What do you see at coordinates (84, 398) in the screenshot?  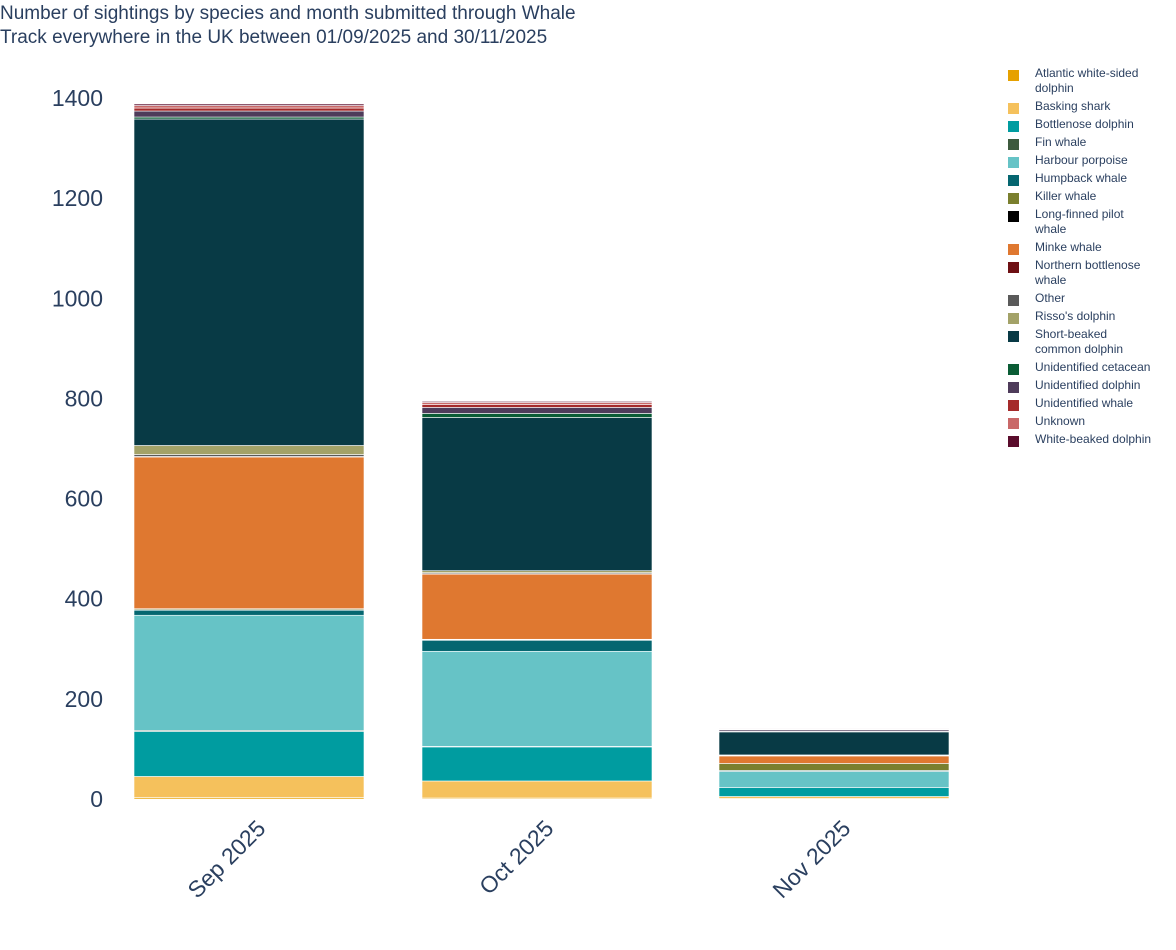 I see `y-tick-label: 800` at bounding box center [84, 398].